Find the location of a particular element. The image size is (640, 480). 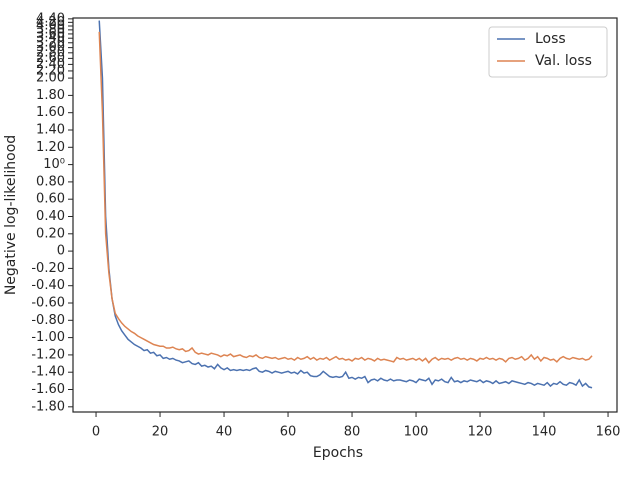

y-tick-label: -1.80 is located at coordinates (48, 406).